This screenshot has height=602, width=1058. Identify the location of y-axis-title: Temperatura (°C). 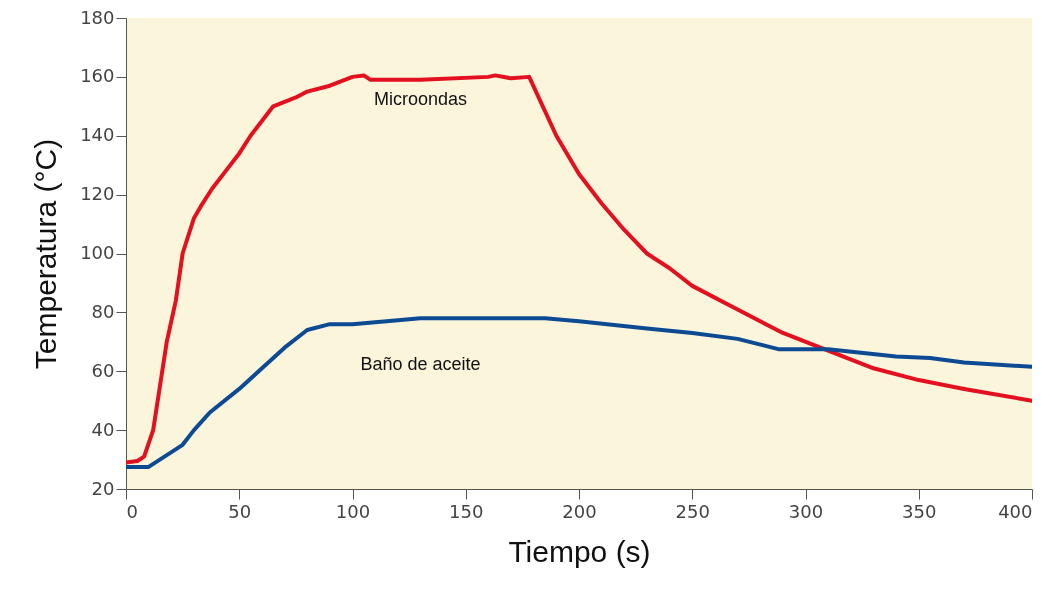
(46, 254).